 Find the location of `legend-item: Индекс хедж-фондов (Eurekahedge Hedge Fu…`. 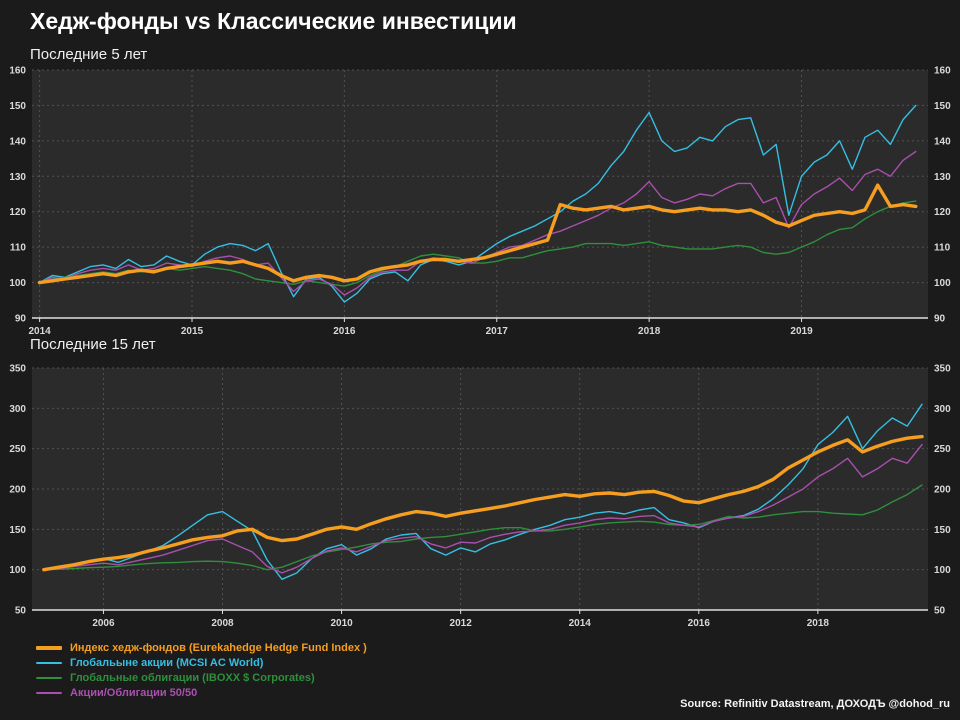

legend-item: Индекс хедж-фондов (Eurekahedge Hedge Fu… is located at coordinates (201, 647).